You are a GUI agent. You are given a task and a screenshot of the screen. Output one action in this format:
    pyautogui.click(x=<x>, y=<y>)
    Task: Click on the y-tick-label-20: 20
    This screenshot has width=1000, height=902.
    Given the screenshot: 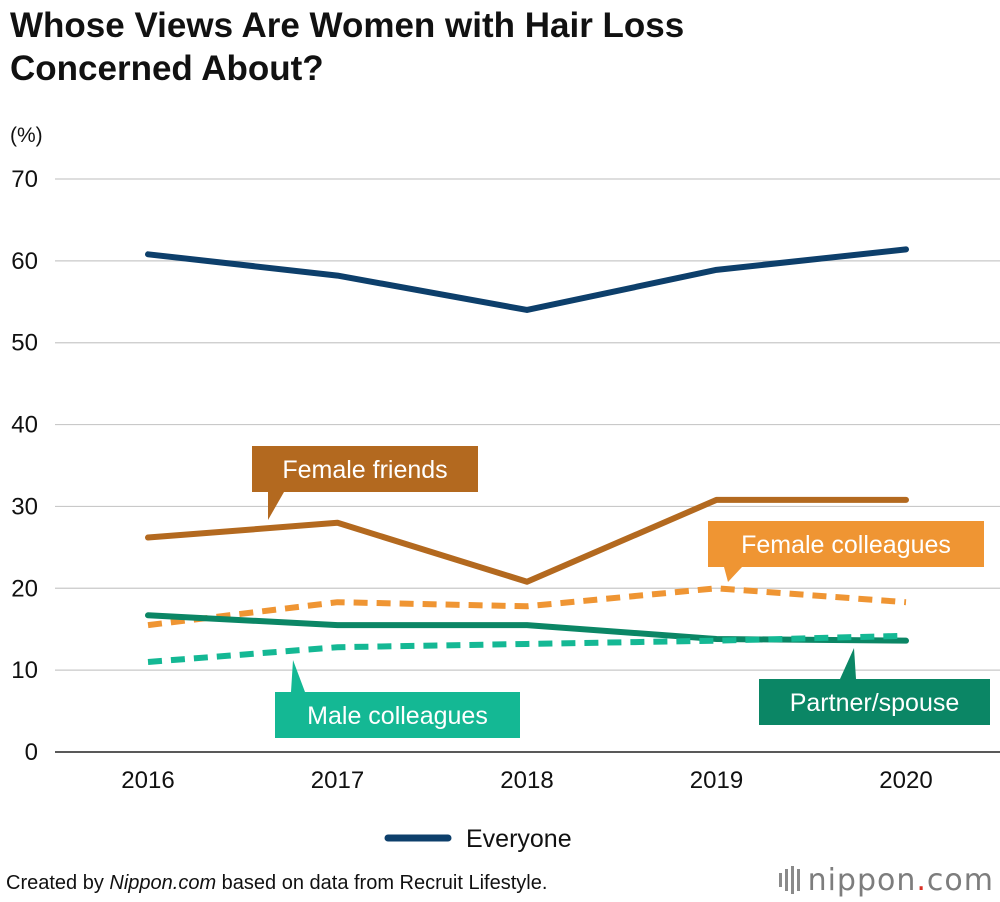 What is the action you would take?
    pyautogui.click(x=24, y=588)
    